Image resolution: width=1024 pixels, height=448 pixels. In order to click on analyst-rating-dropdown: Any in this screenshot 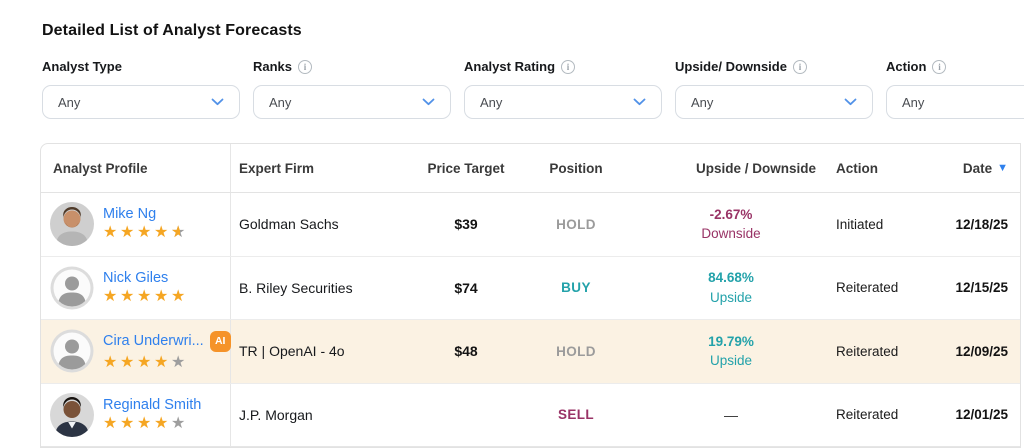, I will do `click(563, 102)`.